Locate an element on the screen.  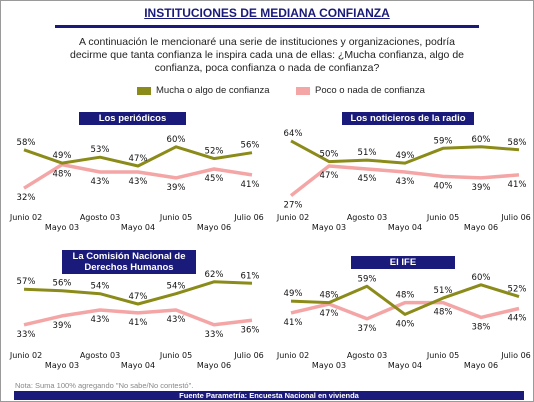
title-rule is located at coordinates (267, 26).